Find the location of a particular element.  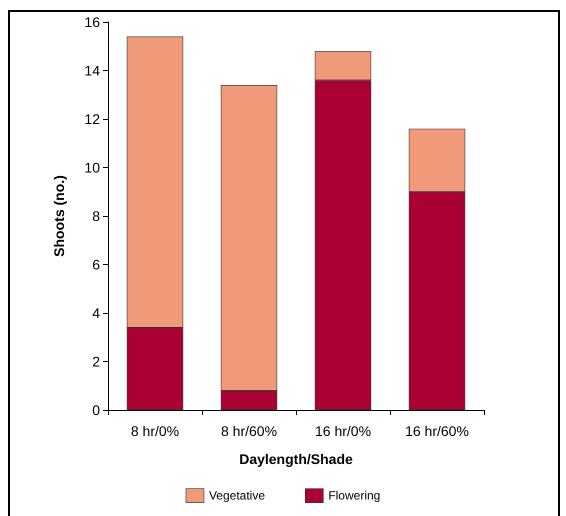

x-tick-label: 16 hr/60% is located at coordinates (437, 431).